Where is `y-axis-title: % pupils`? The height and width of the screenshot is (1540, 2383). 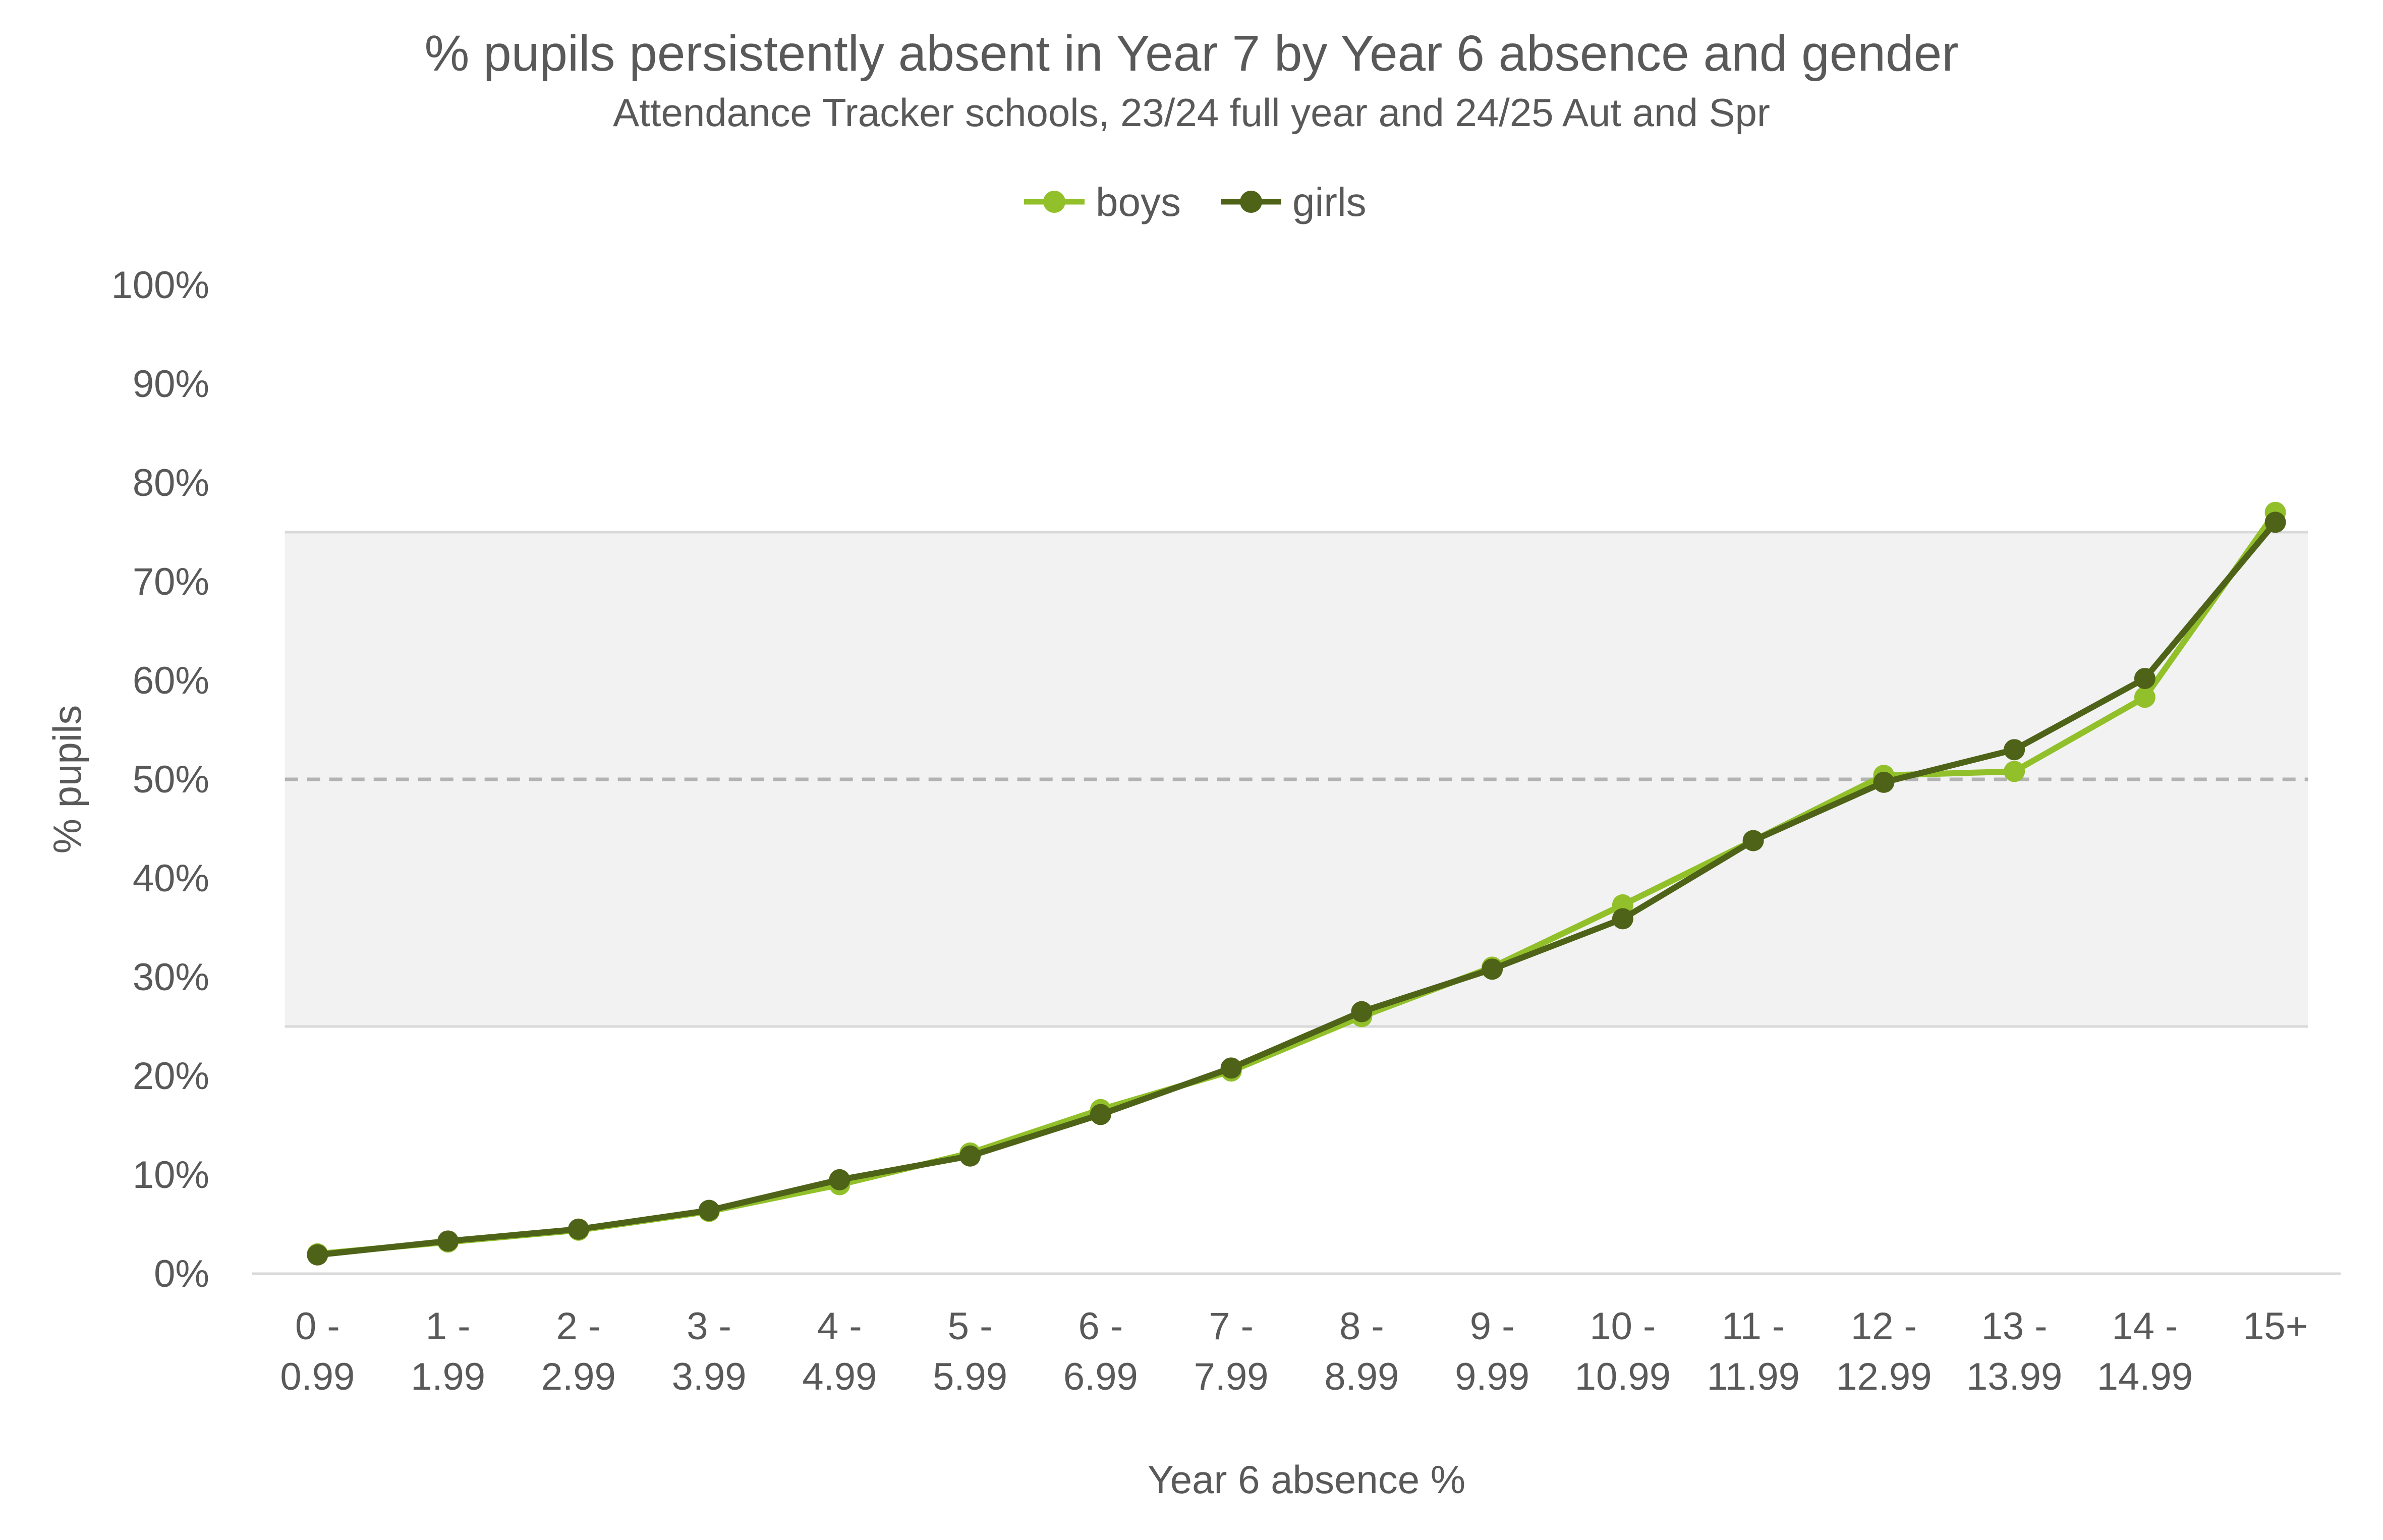
y-axis-title: % pupils is located at coordinates (67, 779).